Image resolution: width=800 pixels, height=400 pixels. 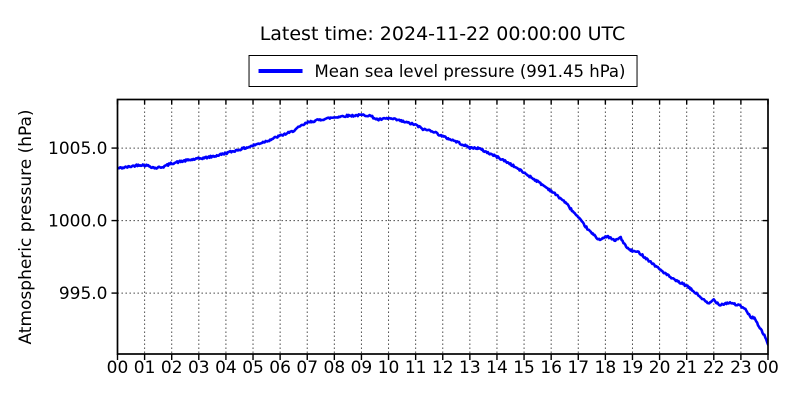 What do you see at coordinates (497, 368) in the screenshot?
I see `x-tick-label: 14` at bounding box center [497, 368].